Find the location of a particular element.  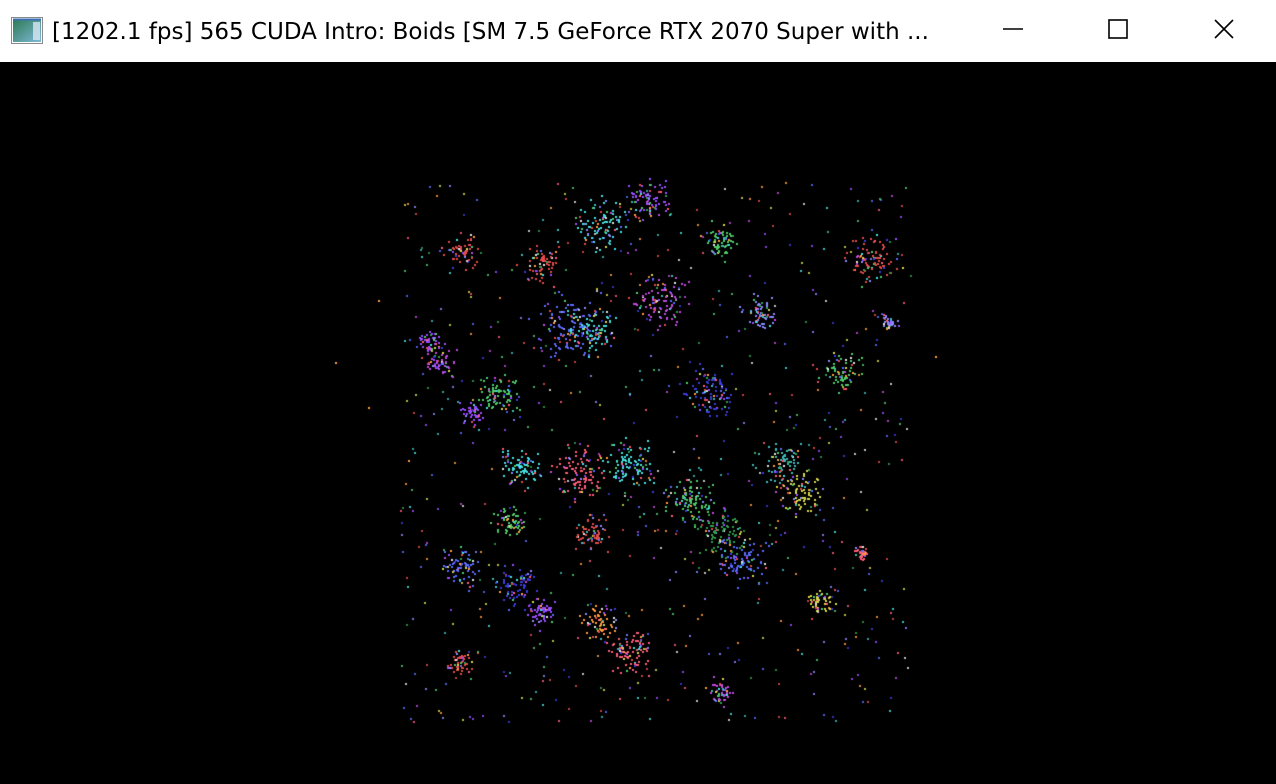

minimize-button is located at coordinates (1012, 31).